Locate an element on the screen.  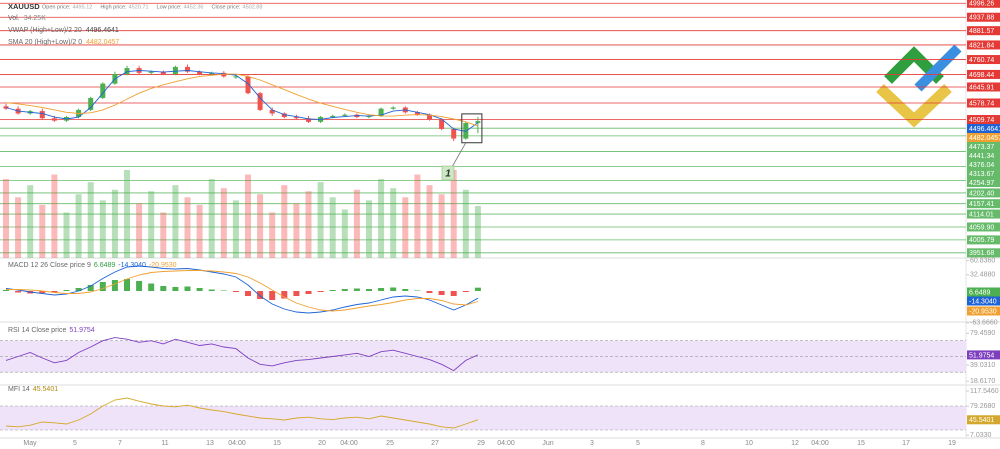
support-label: 4313.67 is located at coordinates (981, 174).